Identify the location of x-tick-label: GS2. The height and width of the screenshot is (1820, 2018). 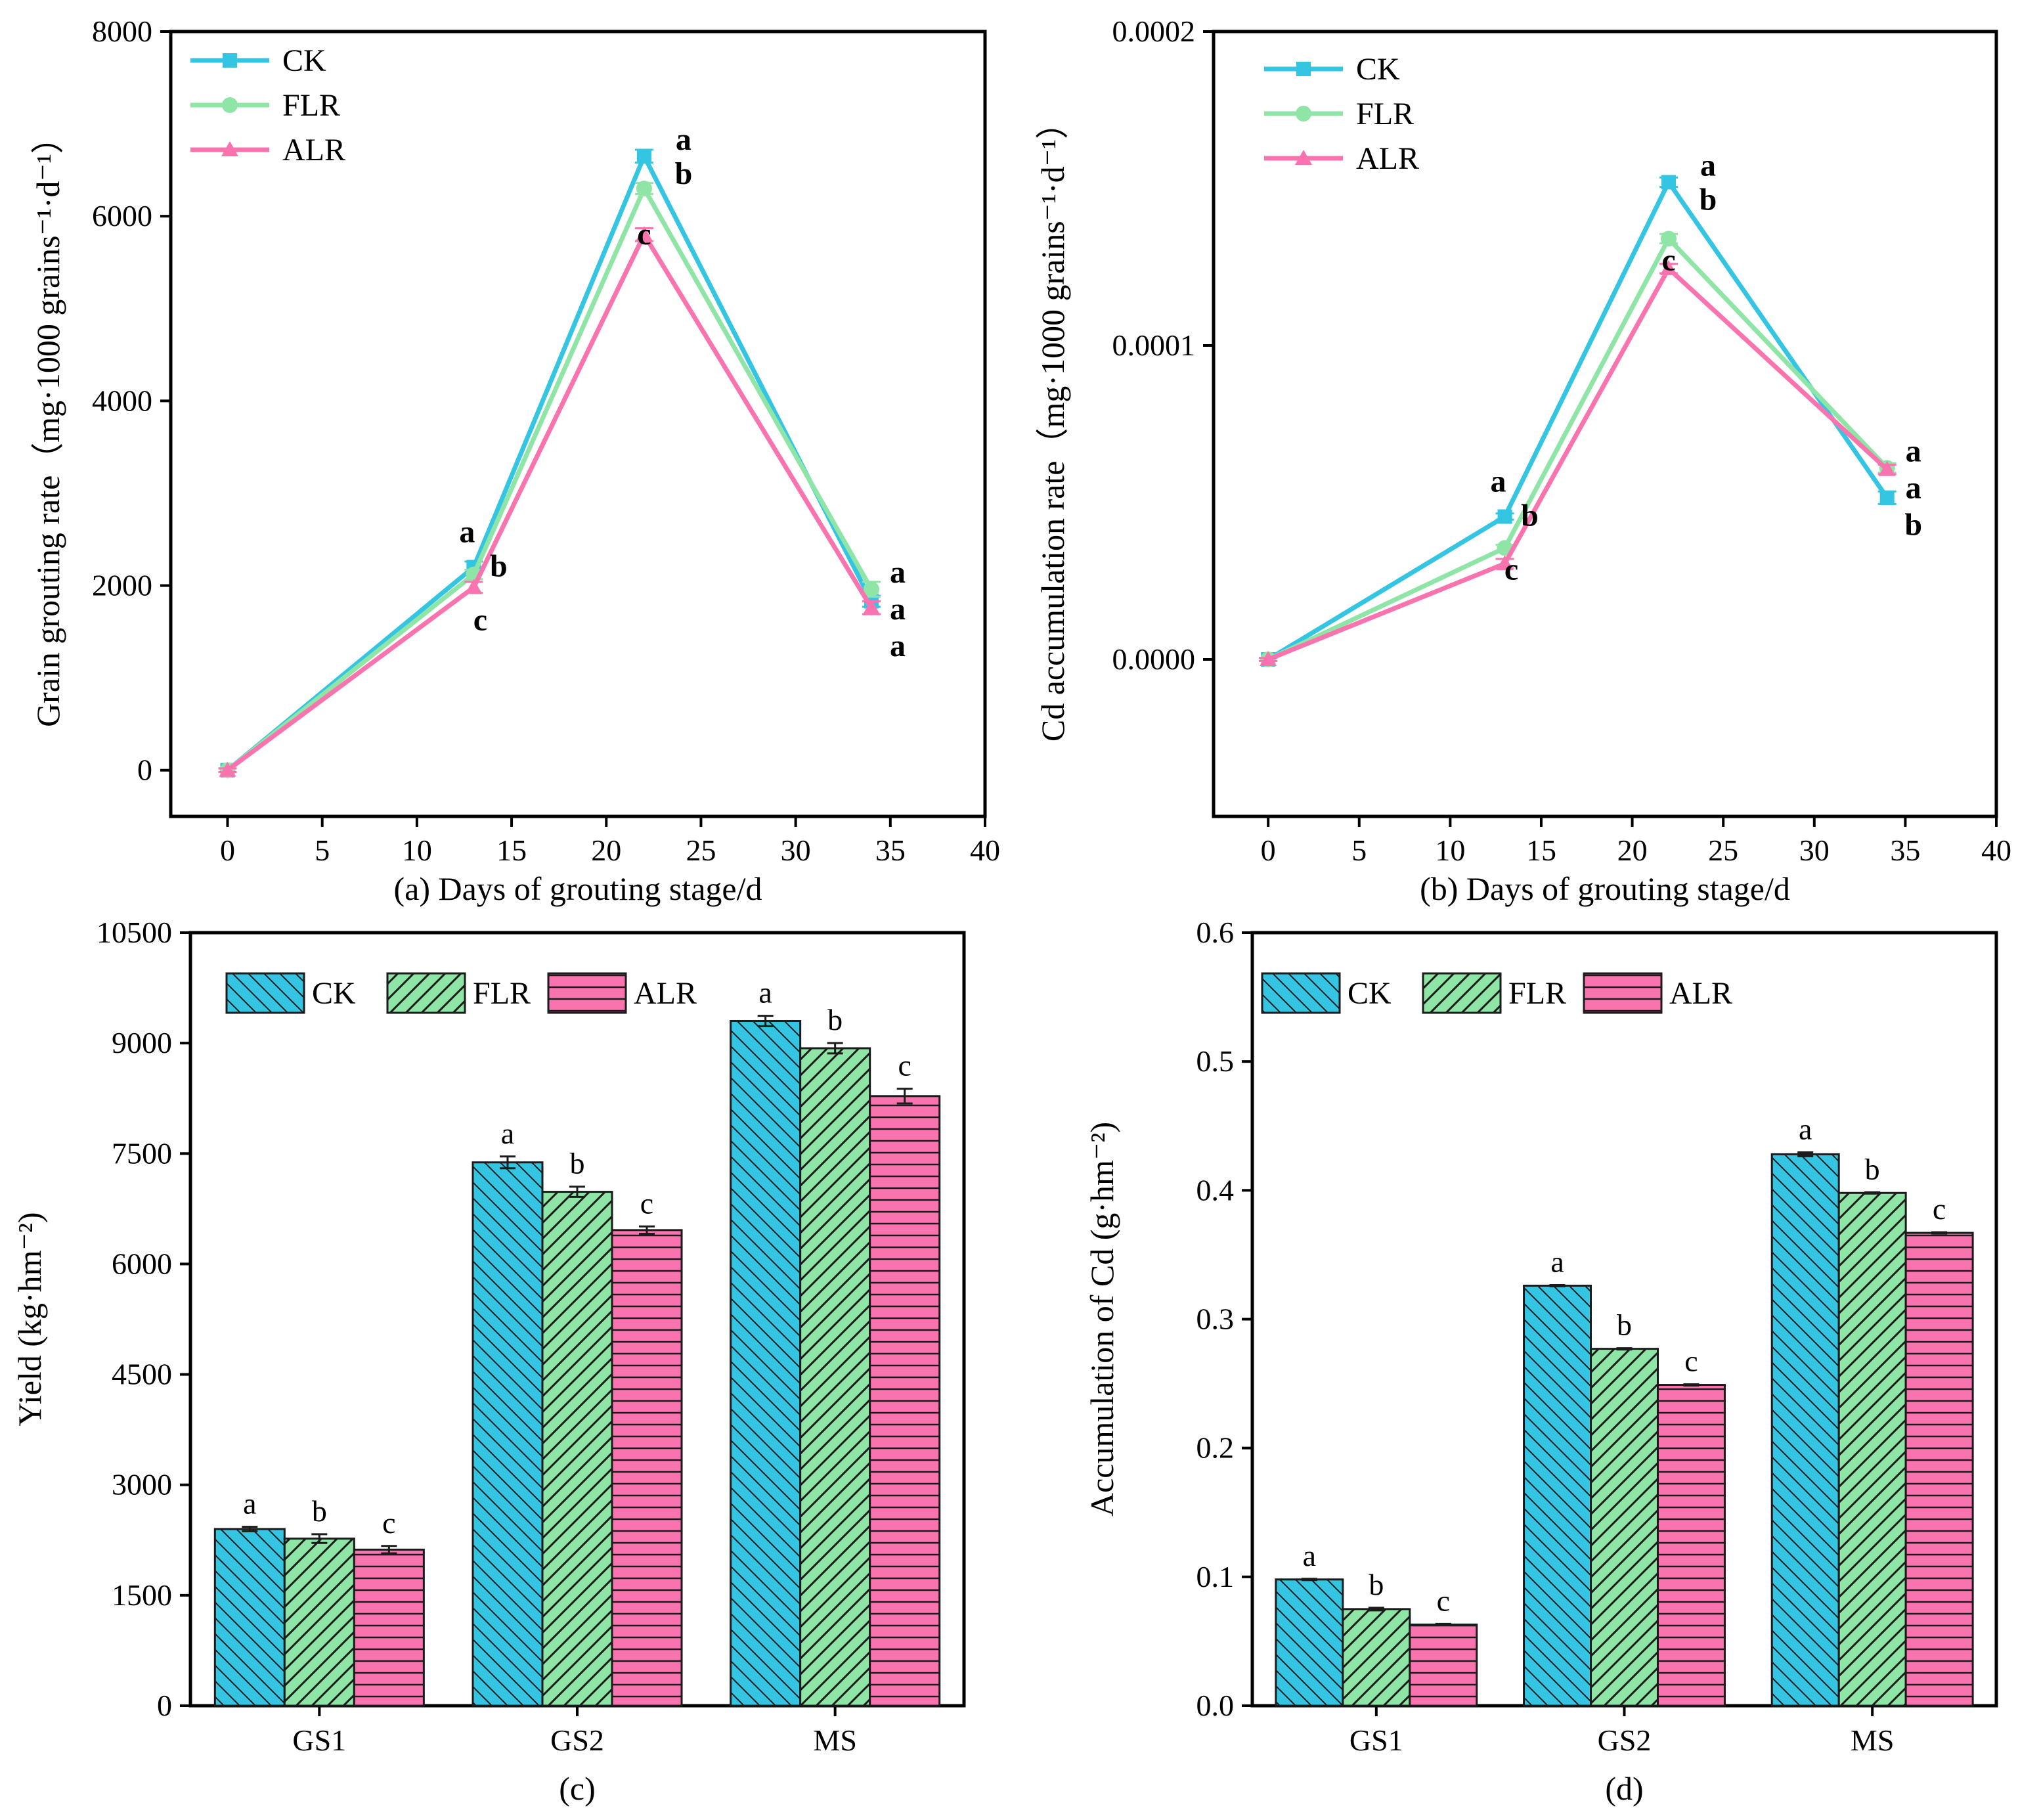
(1625, 1740).